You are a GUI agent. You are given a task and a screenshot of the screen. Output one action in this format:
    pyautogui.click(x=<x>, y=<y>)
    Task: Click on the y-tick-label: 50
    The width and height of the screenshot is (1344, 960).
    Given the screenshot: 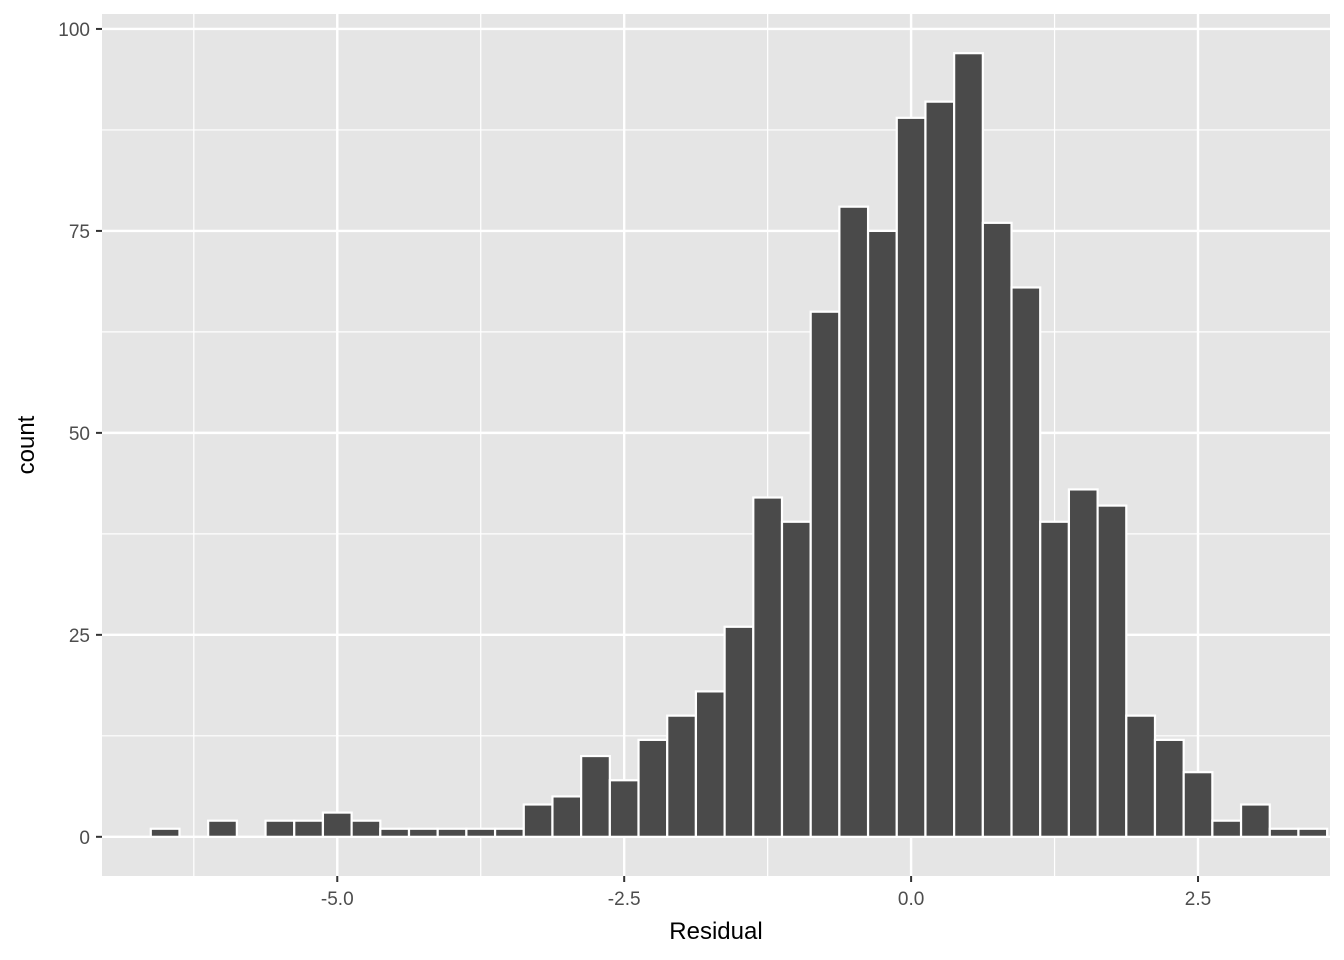 What is the action you would take?
    pyautogui.click(x=79, y=434)
    